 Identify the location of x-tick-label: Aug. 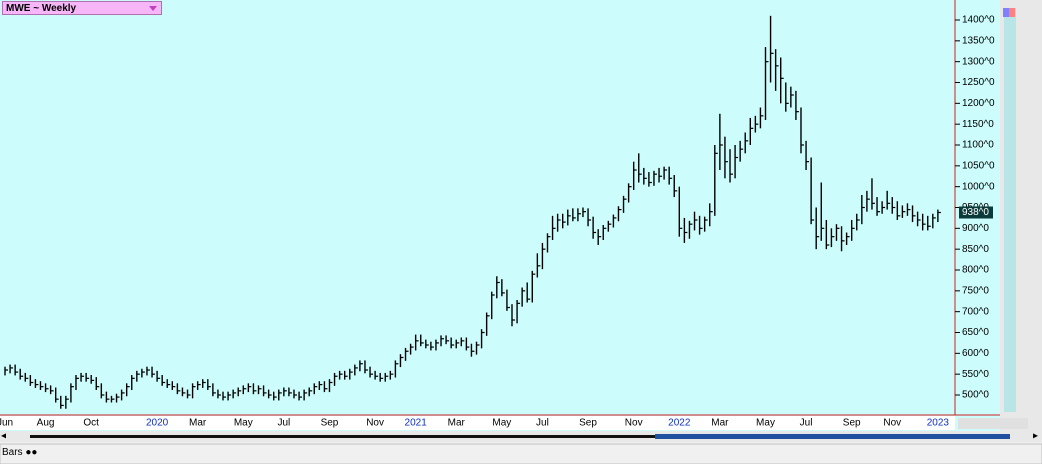
(46, 423).